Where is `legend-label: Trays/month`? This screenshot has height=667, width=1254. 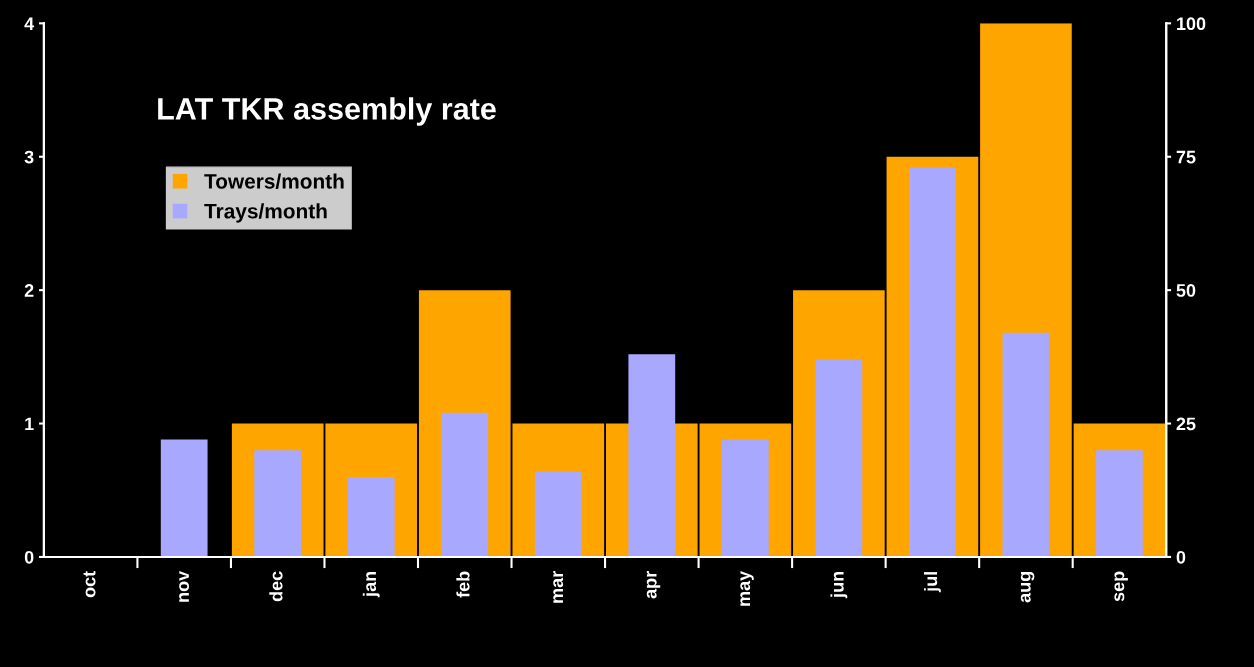
legend-label: Trays/month is located at coordinates (265, 213).